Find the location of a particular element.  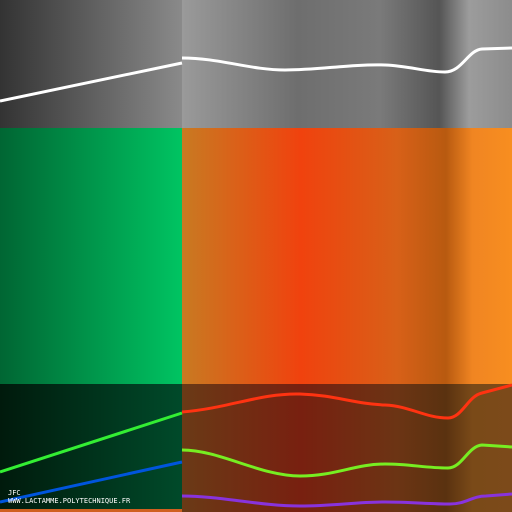

credit-author: JFC is located at coordinates (14, 493).